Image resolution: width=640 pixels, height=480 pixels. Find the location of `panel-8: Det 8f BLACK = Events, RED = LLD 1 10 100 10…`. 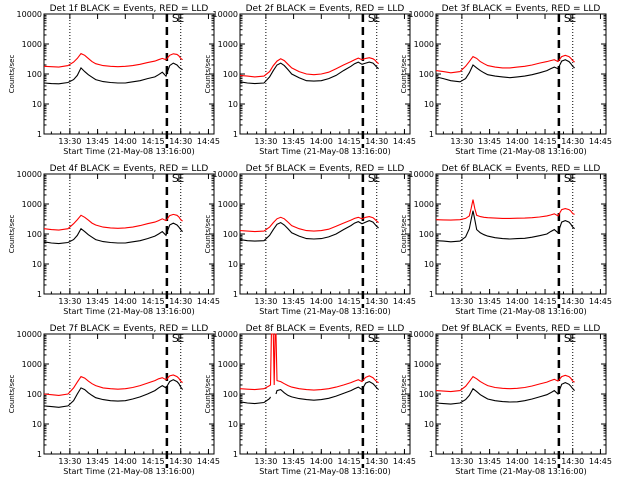

panel-8: Det 8f BLACK = Events, RED = LLD 1 10 100 10… is located at coordinates (310, 400).